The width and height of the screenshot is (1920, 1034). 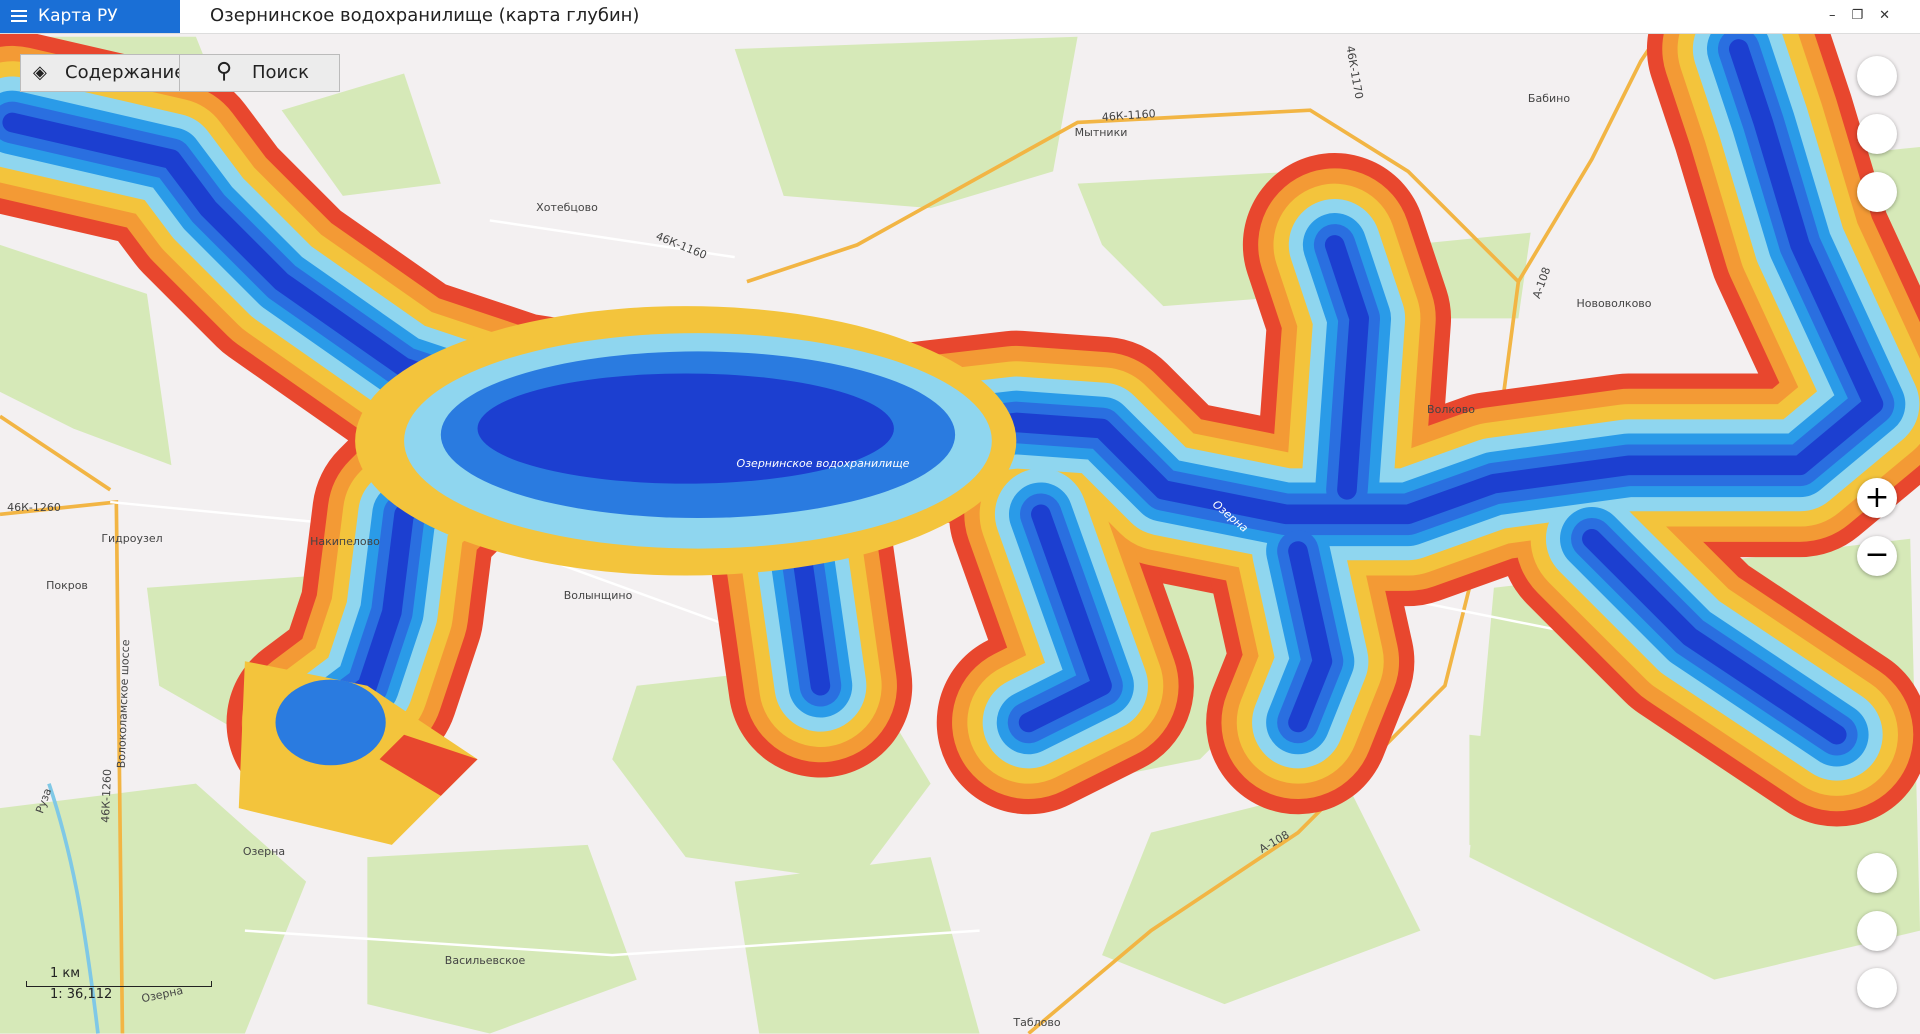 I want to click on place-label: Озернинское водохранилище, so click(x=823, y=463).